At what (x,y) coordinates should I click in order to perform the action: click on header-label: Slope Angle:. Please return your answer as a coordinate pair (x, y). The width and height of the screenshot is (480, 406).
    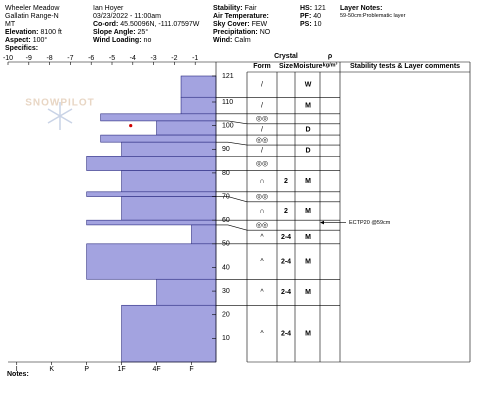
    Looking at the image, I should click on (114, 32).